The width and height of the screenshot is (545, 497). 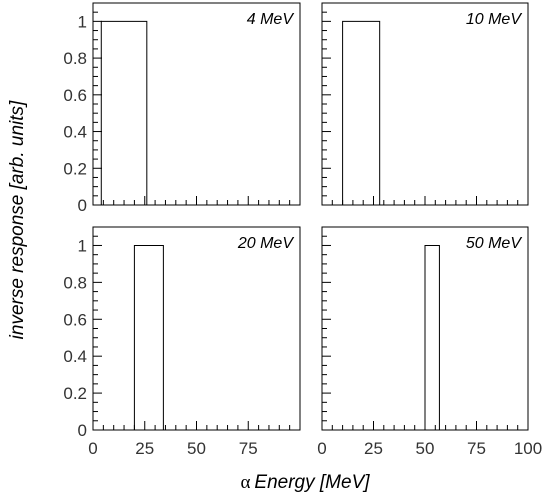 I want to click on panel-label: 10 MeV, so click(x=494, y=19).